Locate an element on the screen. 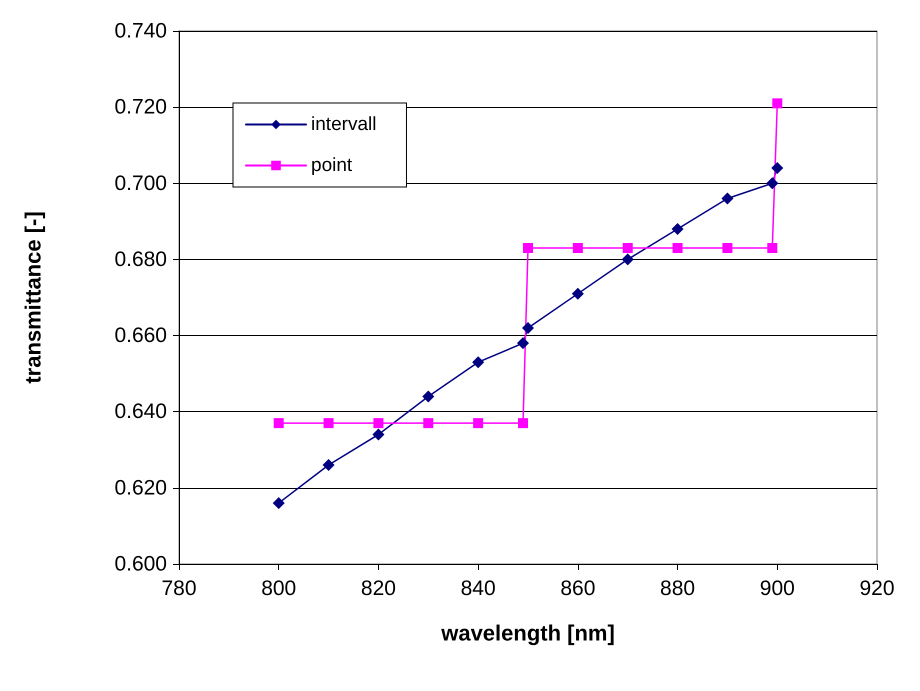 The width and height of the screenshot is (920, 691). x-tick-label: 860 is located at coordinates (578, 588).